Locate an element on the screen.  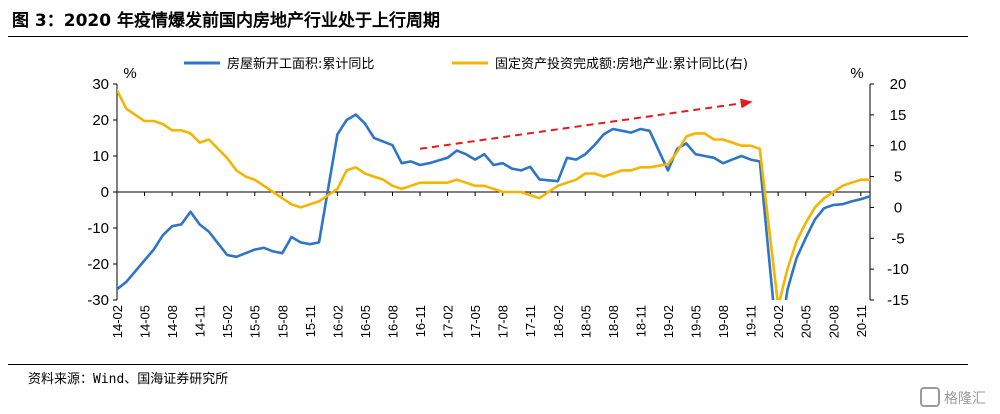
right-tick-label: -10 is located at coordinates (898, 269).